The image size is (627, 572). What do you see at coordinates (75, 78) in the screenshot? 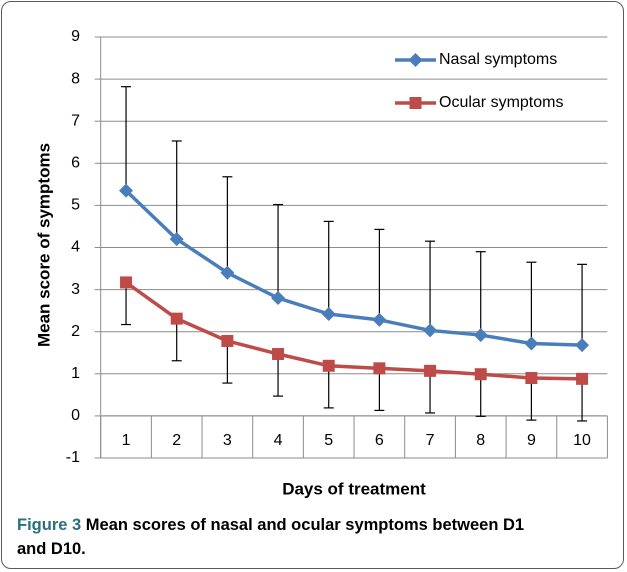
I see `y-tick-label: 8` at bounding box center [75, 78].